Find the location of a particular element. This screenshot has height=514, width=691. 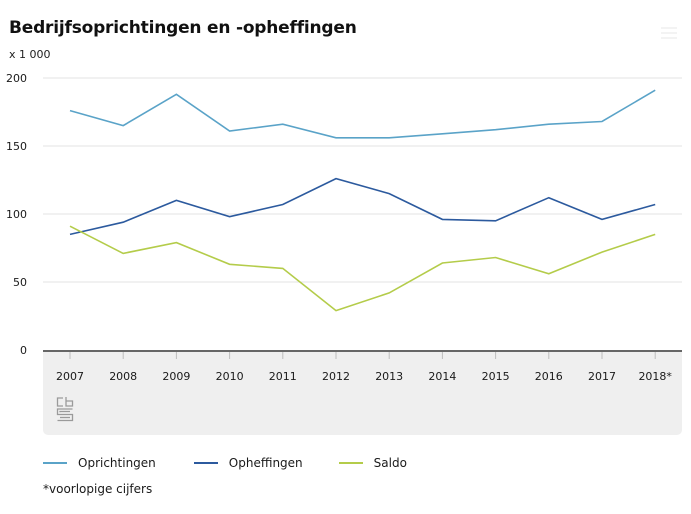

legend-label: Oprichtingen is located at coordinates (117, 463).